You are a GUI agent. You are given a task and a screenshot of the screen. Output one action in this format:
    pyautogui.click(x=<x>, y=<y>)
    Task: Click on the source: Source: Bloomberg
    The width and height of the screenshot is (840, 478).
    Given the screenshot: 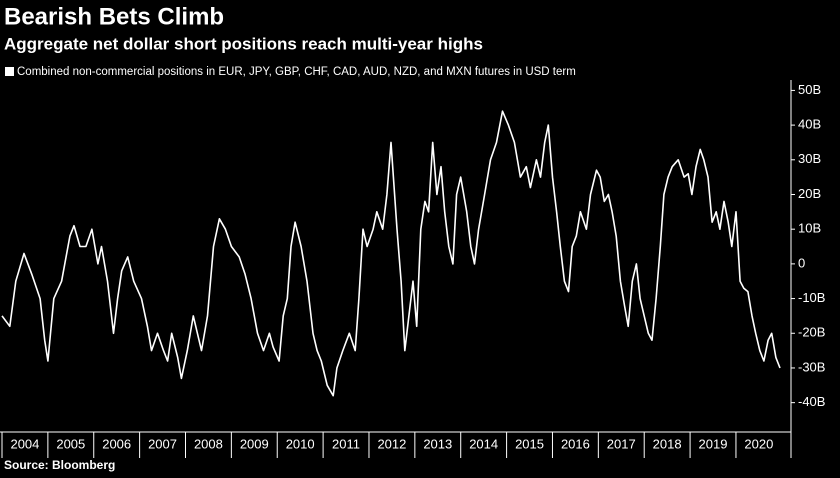 What is the action you would take?
    pyautogui.click(x=59, y=465)
    